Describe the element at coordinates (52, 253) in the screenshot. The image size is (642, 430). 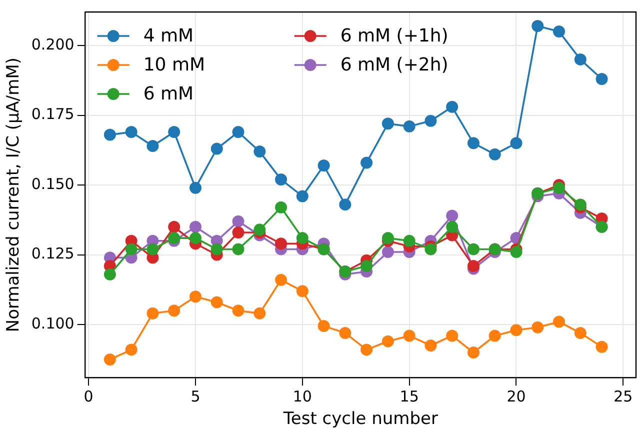
I see `y-tick-label: 0.125` at that location.